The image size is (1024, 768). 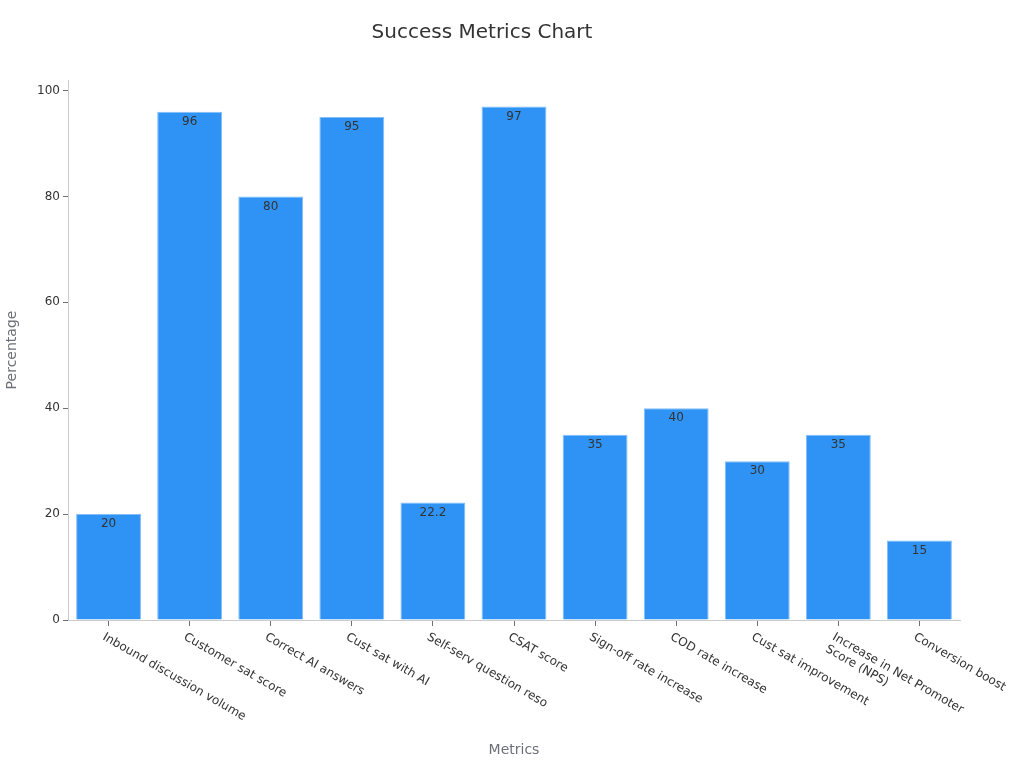 What do you see at coordinates (676, 417) in the screenshot?
I see `data-label: 40` at bounding box center [676, 417].